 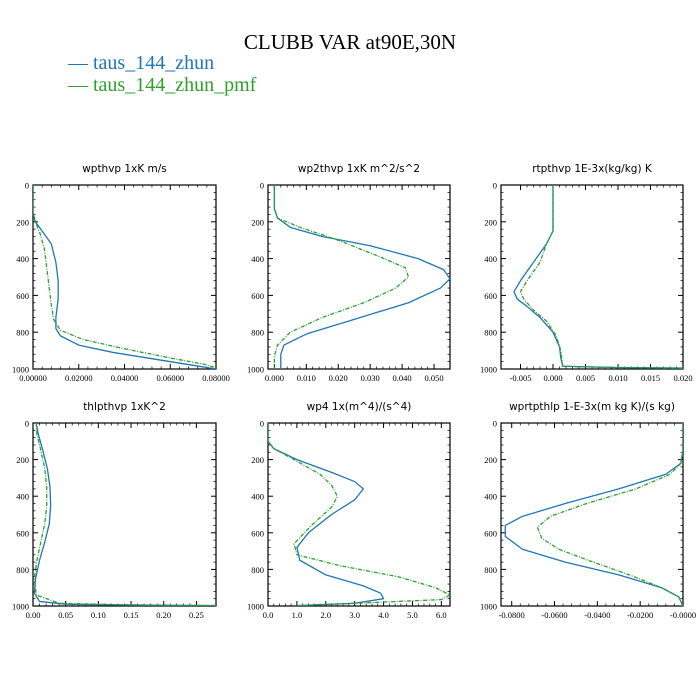 What do you see at coordinates (597, 615) in the screenshot?
I see `x-tick-label: -0.0400` at bounding box center [597, 615].